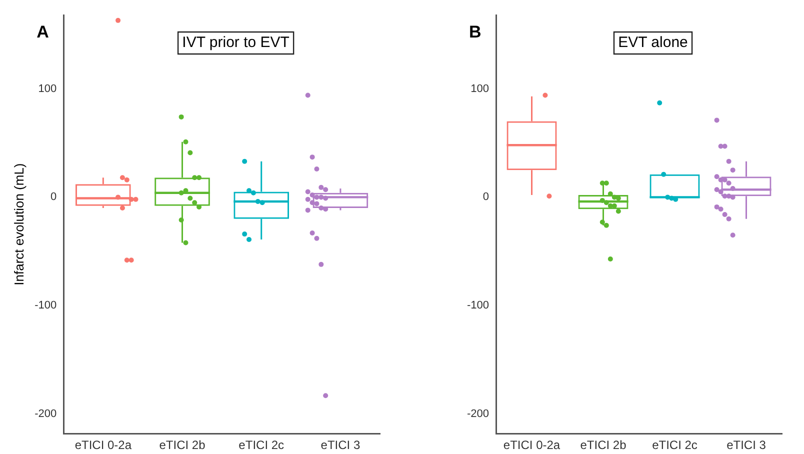  What do you see at coordinates (42, 32) in the screenshot?
I see `text: A` at bounding box center [42, 32].